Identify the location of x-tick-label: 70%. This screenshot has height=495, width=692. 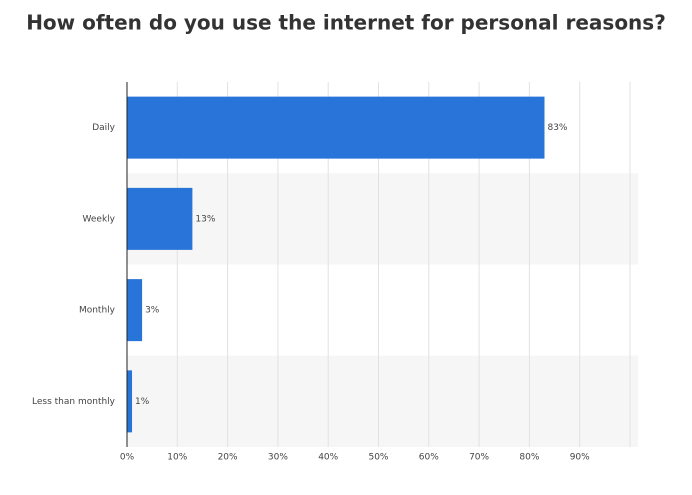
(479, 458).